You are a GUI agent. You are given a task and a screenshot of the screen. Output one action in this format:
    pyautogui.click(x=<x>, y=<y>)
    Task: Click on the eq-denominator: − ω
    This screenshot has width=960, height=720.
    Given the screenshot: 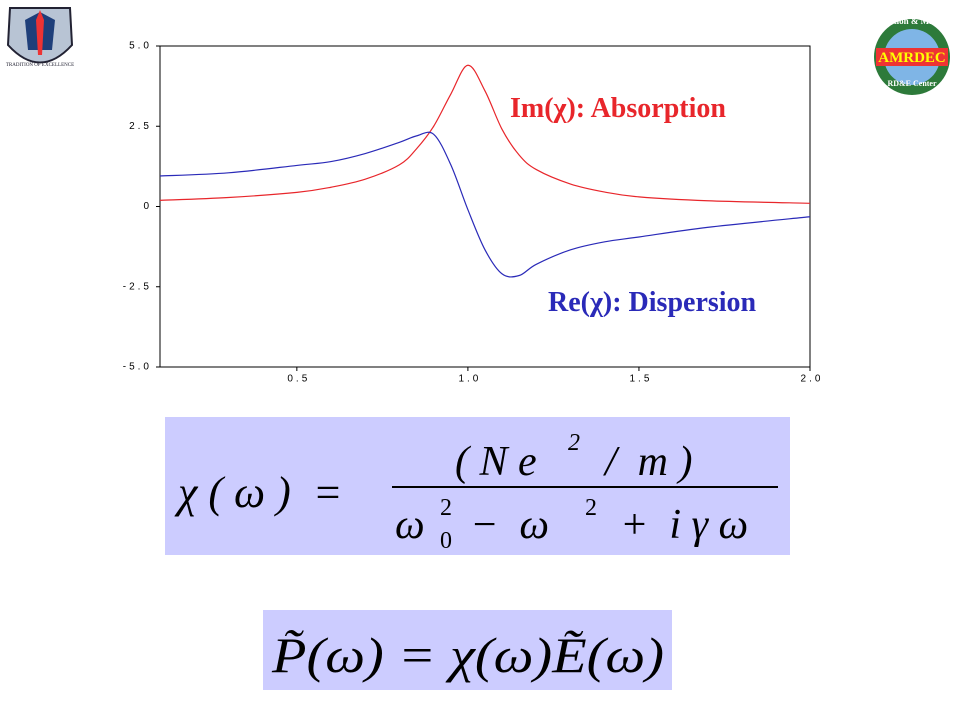 What is the action you would take?
    pyautogui.click(x=509, y=525)
    